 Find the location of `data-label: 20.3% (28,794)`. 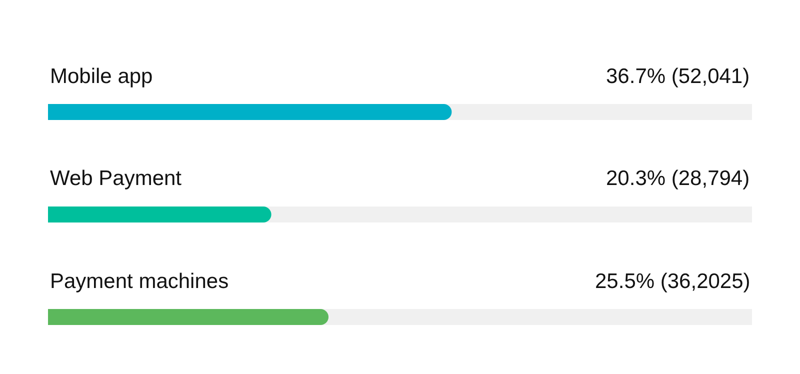

data-label: 20.3% (28,794) is located at coordinates (678, 178).